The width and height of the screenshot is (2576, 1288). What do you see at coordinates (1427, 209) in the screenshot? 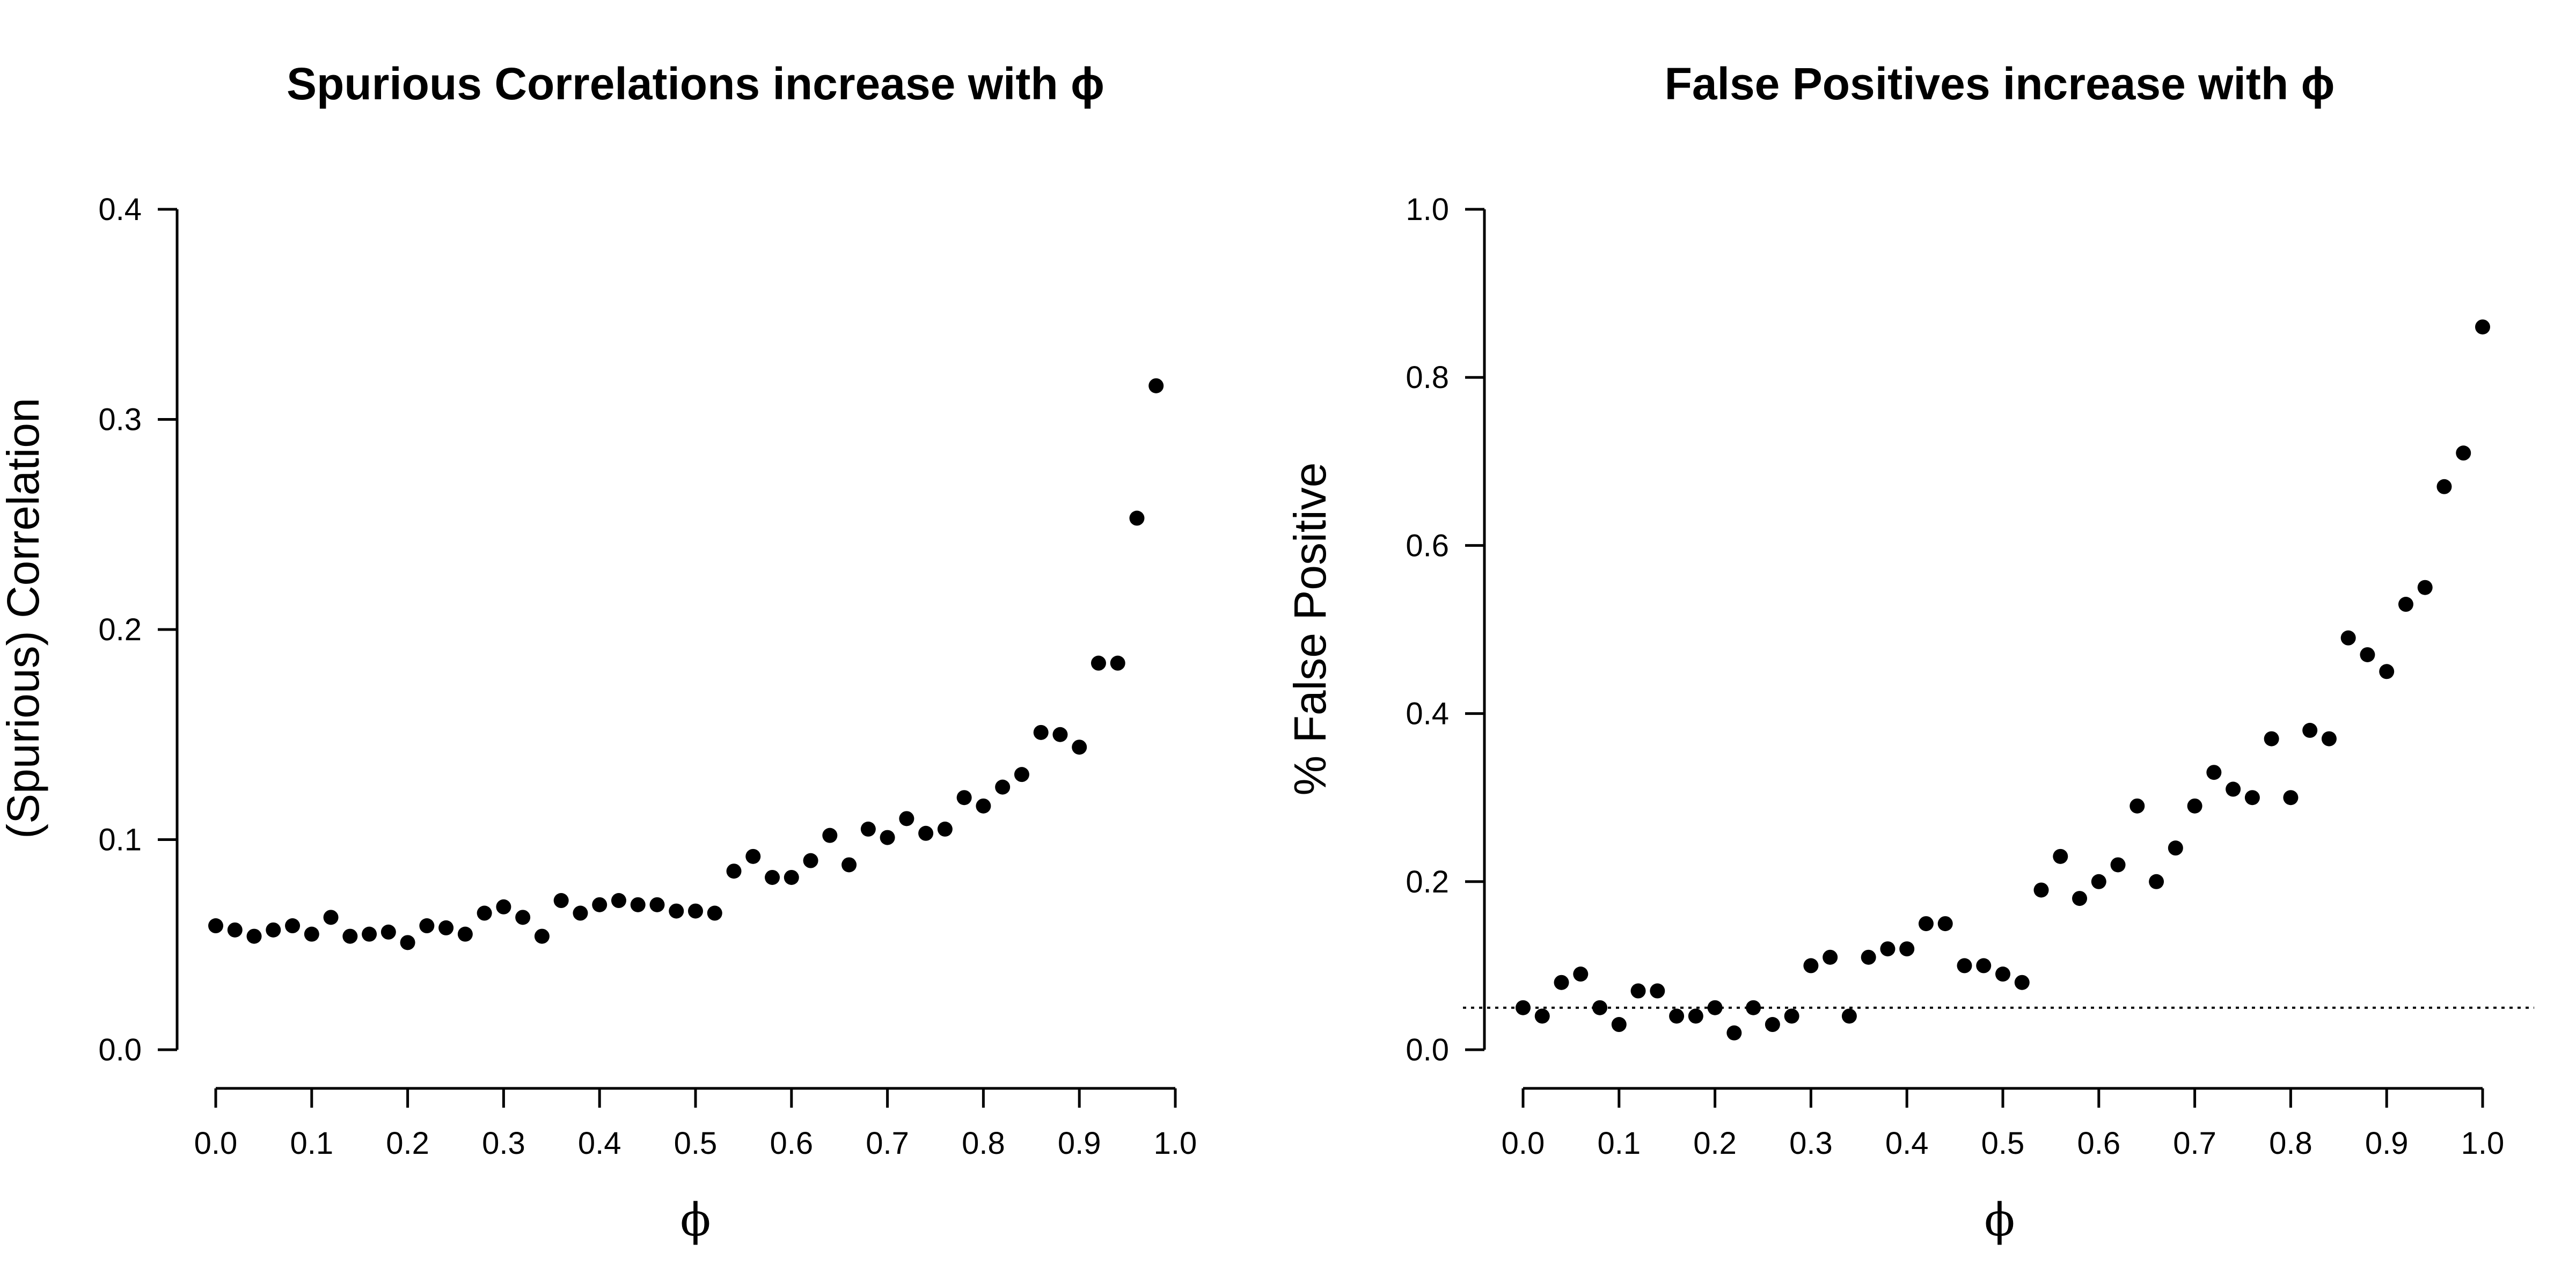
I see `right-y-tick-label: 1.0` at bounding box center [1427, 209].